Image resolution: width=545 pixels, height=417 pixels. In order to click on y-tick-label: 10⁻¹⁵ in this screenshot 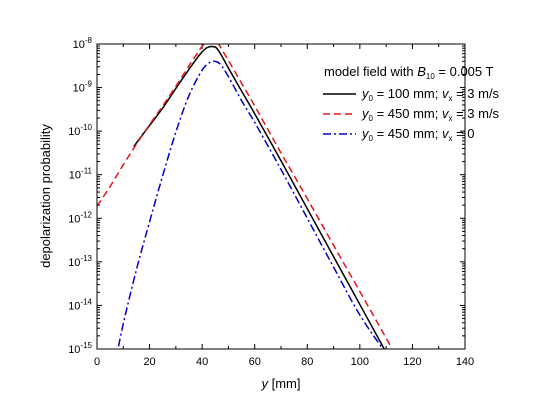, I will do `click(80, 348)`.